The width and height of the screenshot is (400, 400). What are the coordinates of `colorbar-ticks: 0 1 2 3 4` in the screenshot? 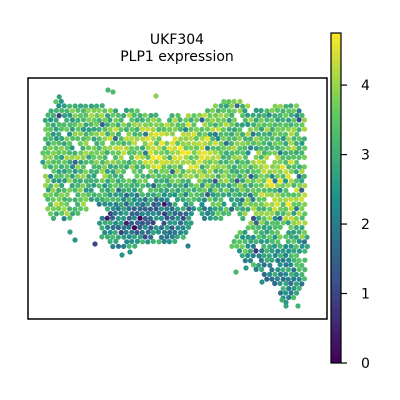 It's located at (355, 225).